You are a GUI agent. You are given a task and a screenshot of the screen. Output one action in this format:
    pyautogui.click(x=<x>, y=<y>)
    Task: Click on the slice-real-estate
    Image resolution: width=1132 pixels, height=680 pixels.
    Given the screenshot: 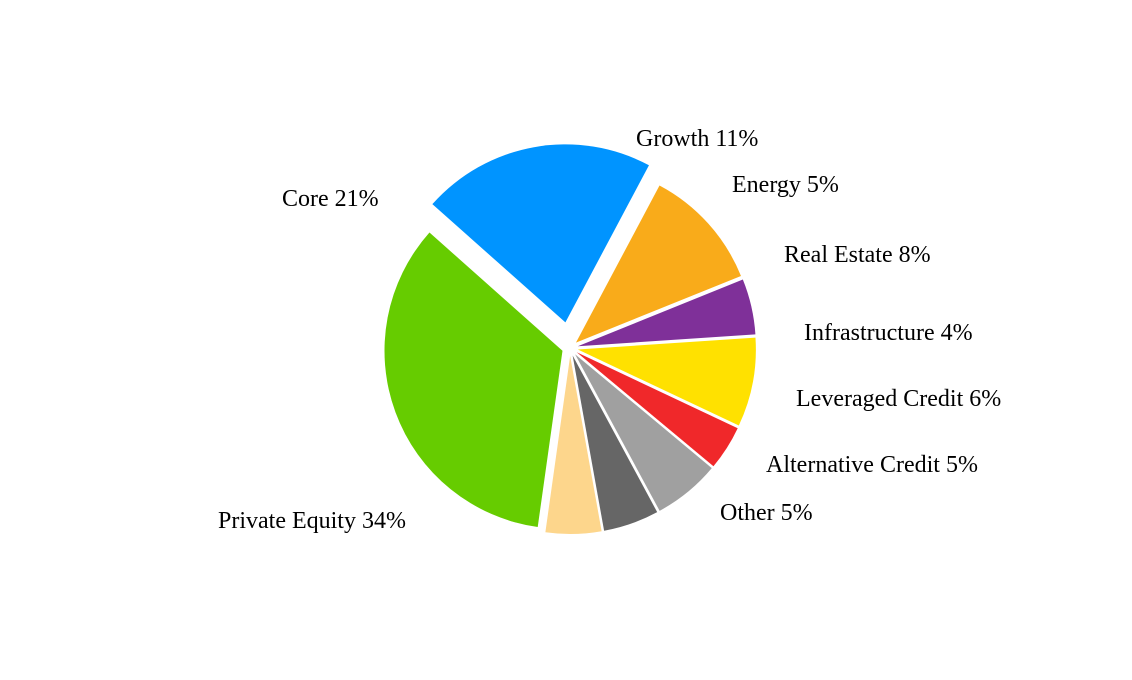 What is the action you would take?
    pyautogui.click(x=666, y=381)
    